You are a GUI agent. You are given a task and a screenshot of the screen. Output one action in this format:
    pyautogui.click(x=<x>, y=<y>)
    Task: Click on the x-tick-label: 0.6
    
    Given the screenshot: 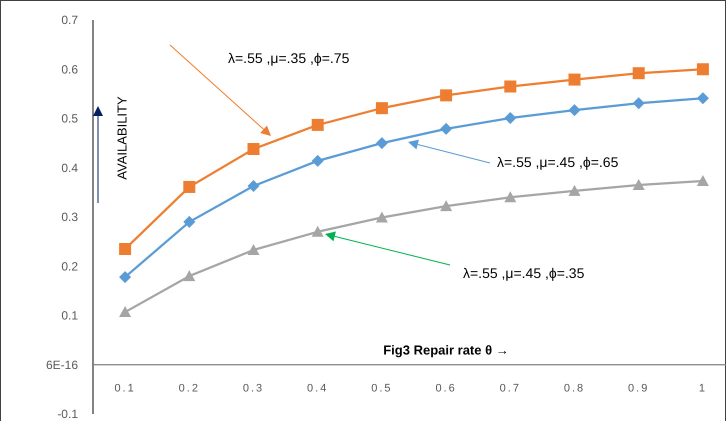 What is the action you would take?
    pyautogui.click(x=446, y=388)
    